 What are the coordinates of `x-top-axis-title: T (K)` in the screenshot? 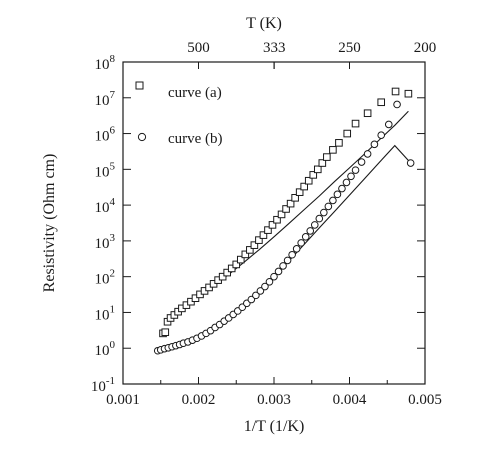 It's located at (264, 23).